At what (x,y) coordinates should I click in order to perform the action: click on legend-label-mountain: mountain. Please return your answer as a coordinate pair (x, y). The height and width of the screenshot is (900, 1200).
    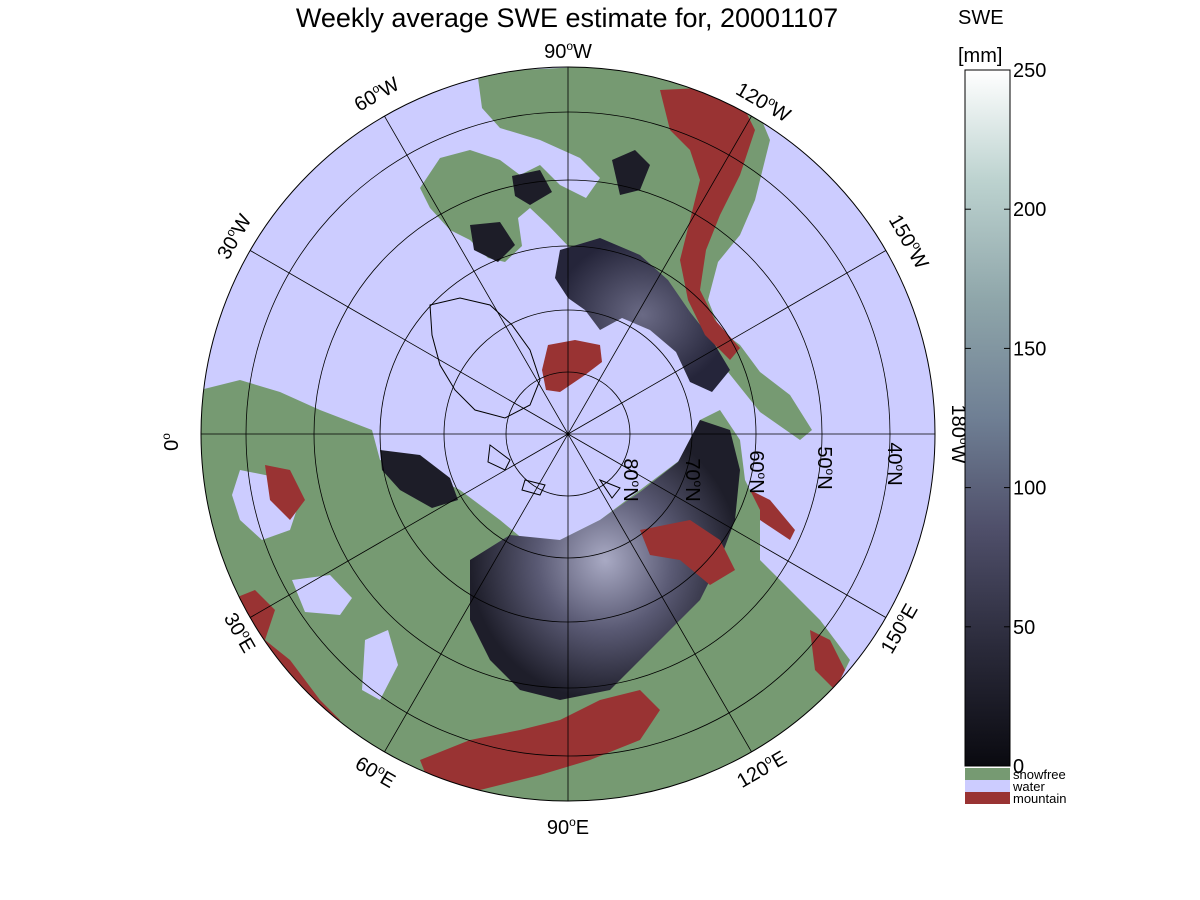
    Looking at the image, I should click on (1039, 798).